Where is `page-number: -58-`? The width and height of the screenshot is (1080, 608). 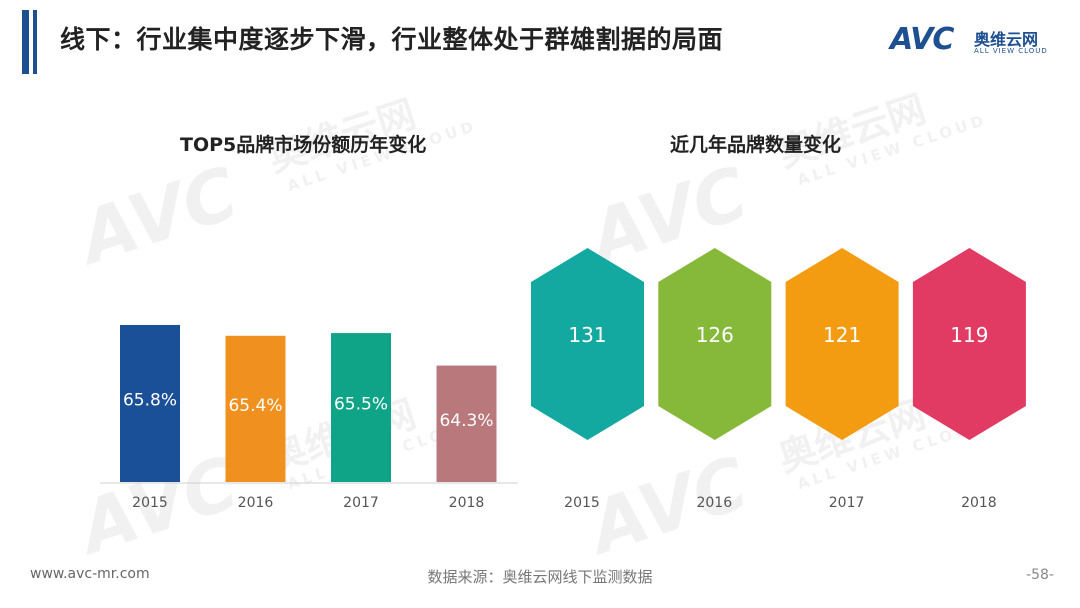
page-number: -58- is located at coordinates (1040, 575).